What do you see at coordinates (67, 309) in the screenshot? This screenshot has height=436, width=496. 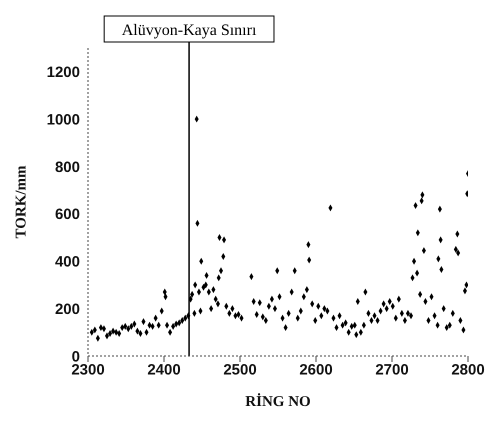 I see `y-tick-label: 200` at bounding box center [67, 309].